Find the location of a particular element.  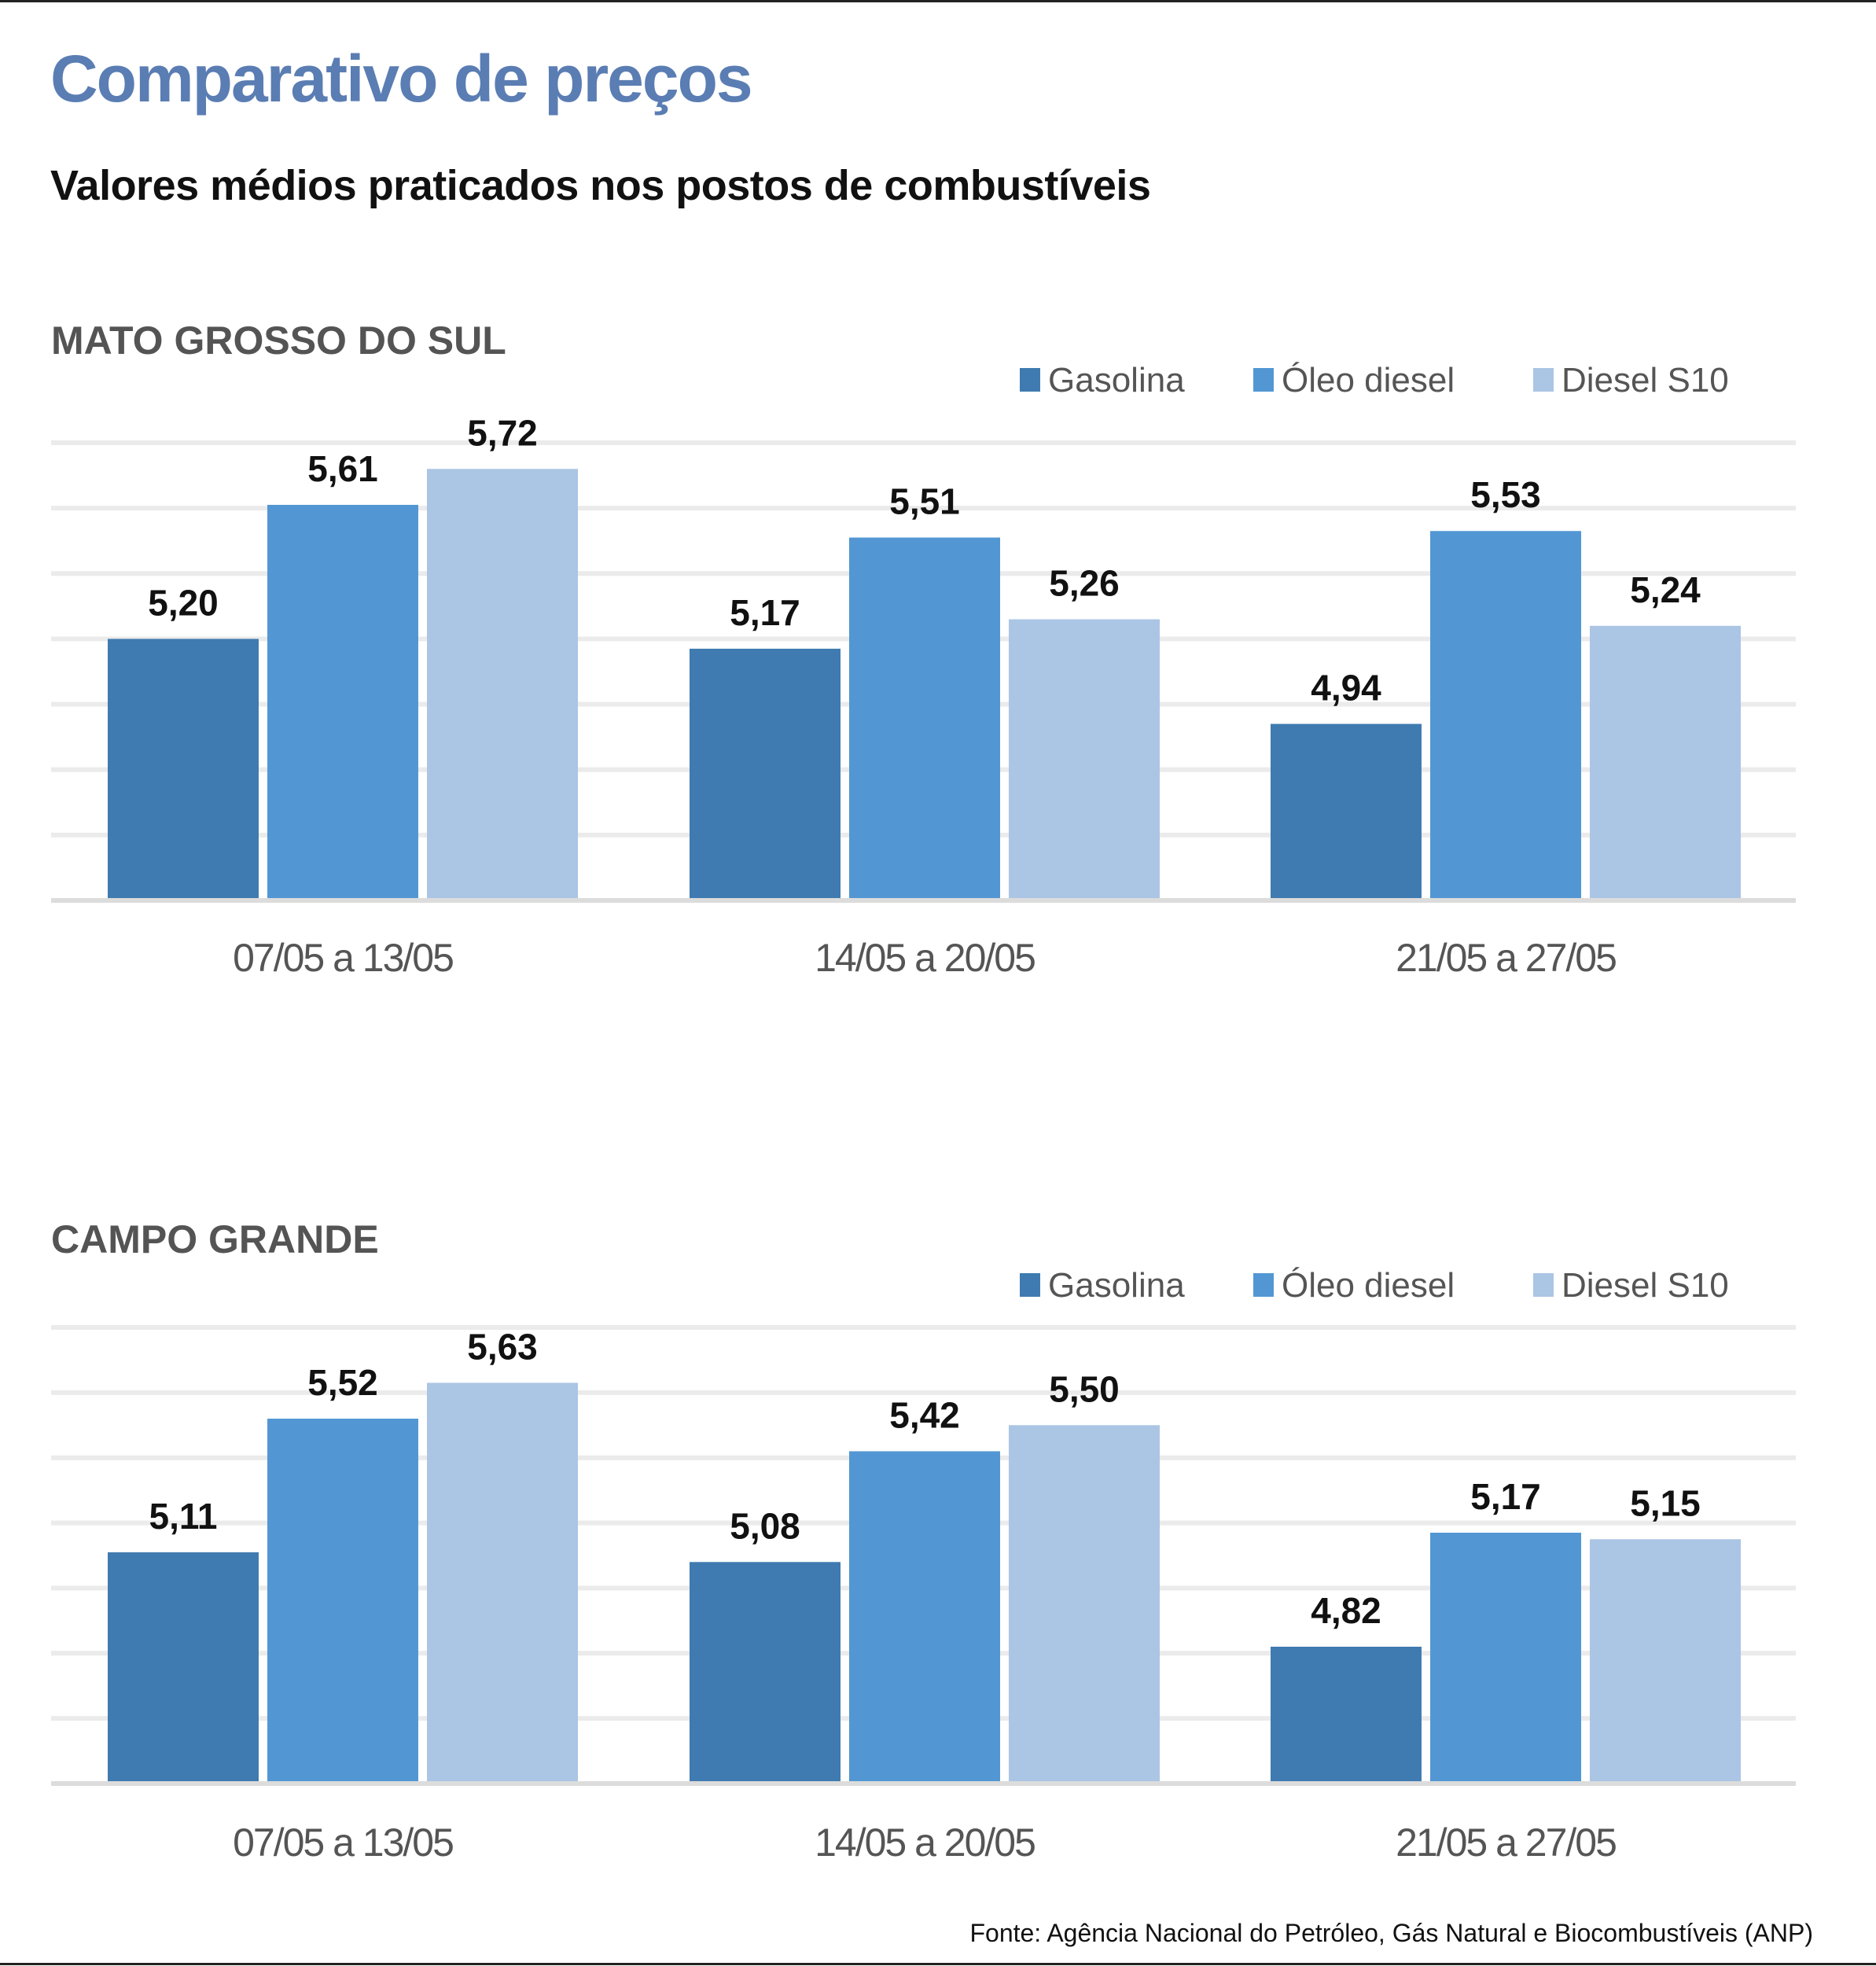

data-label: 5,42 is located at coordinates (924, 1414).